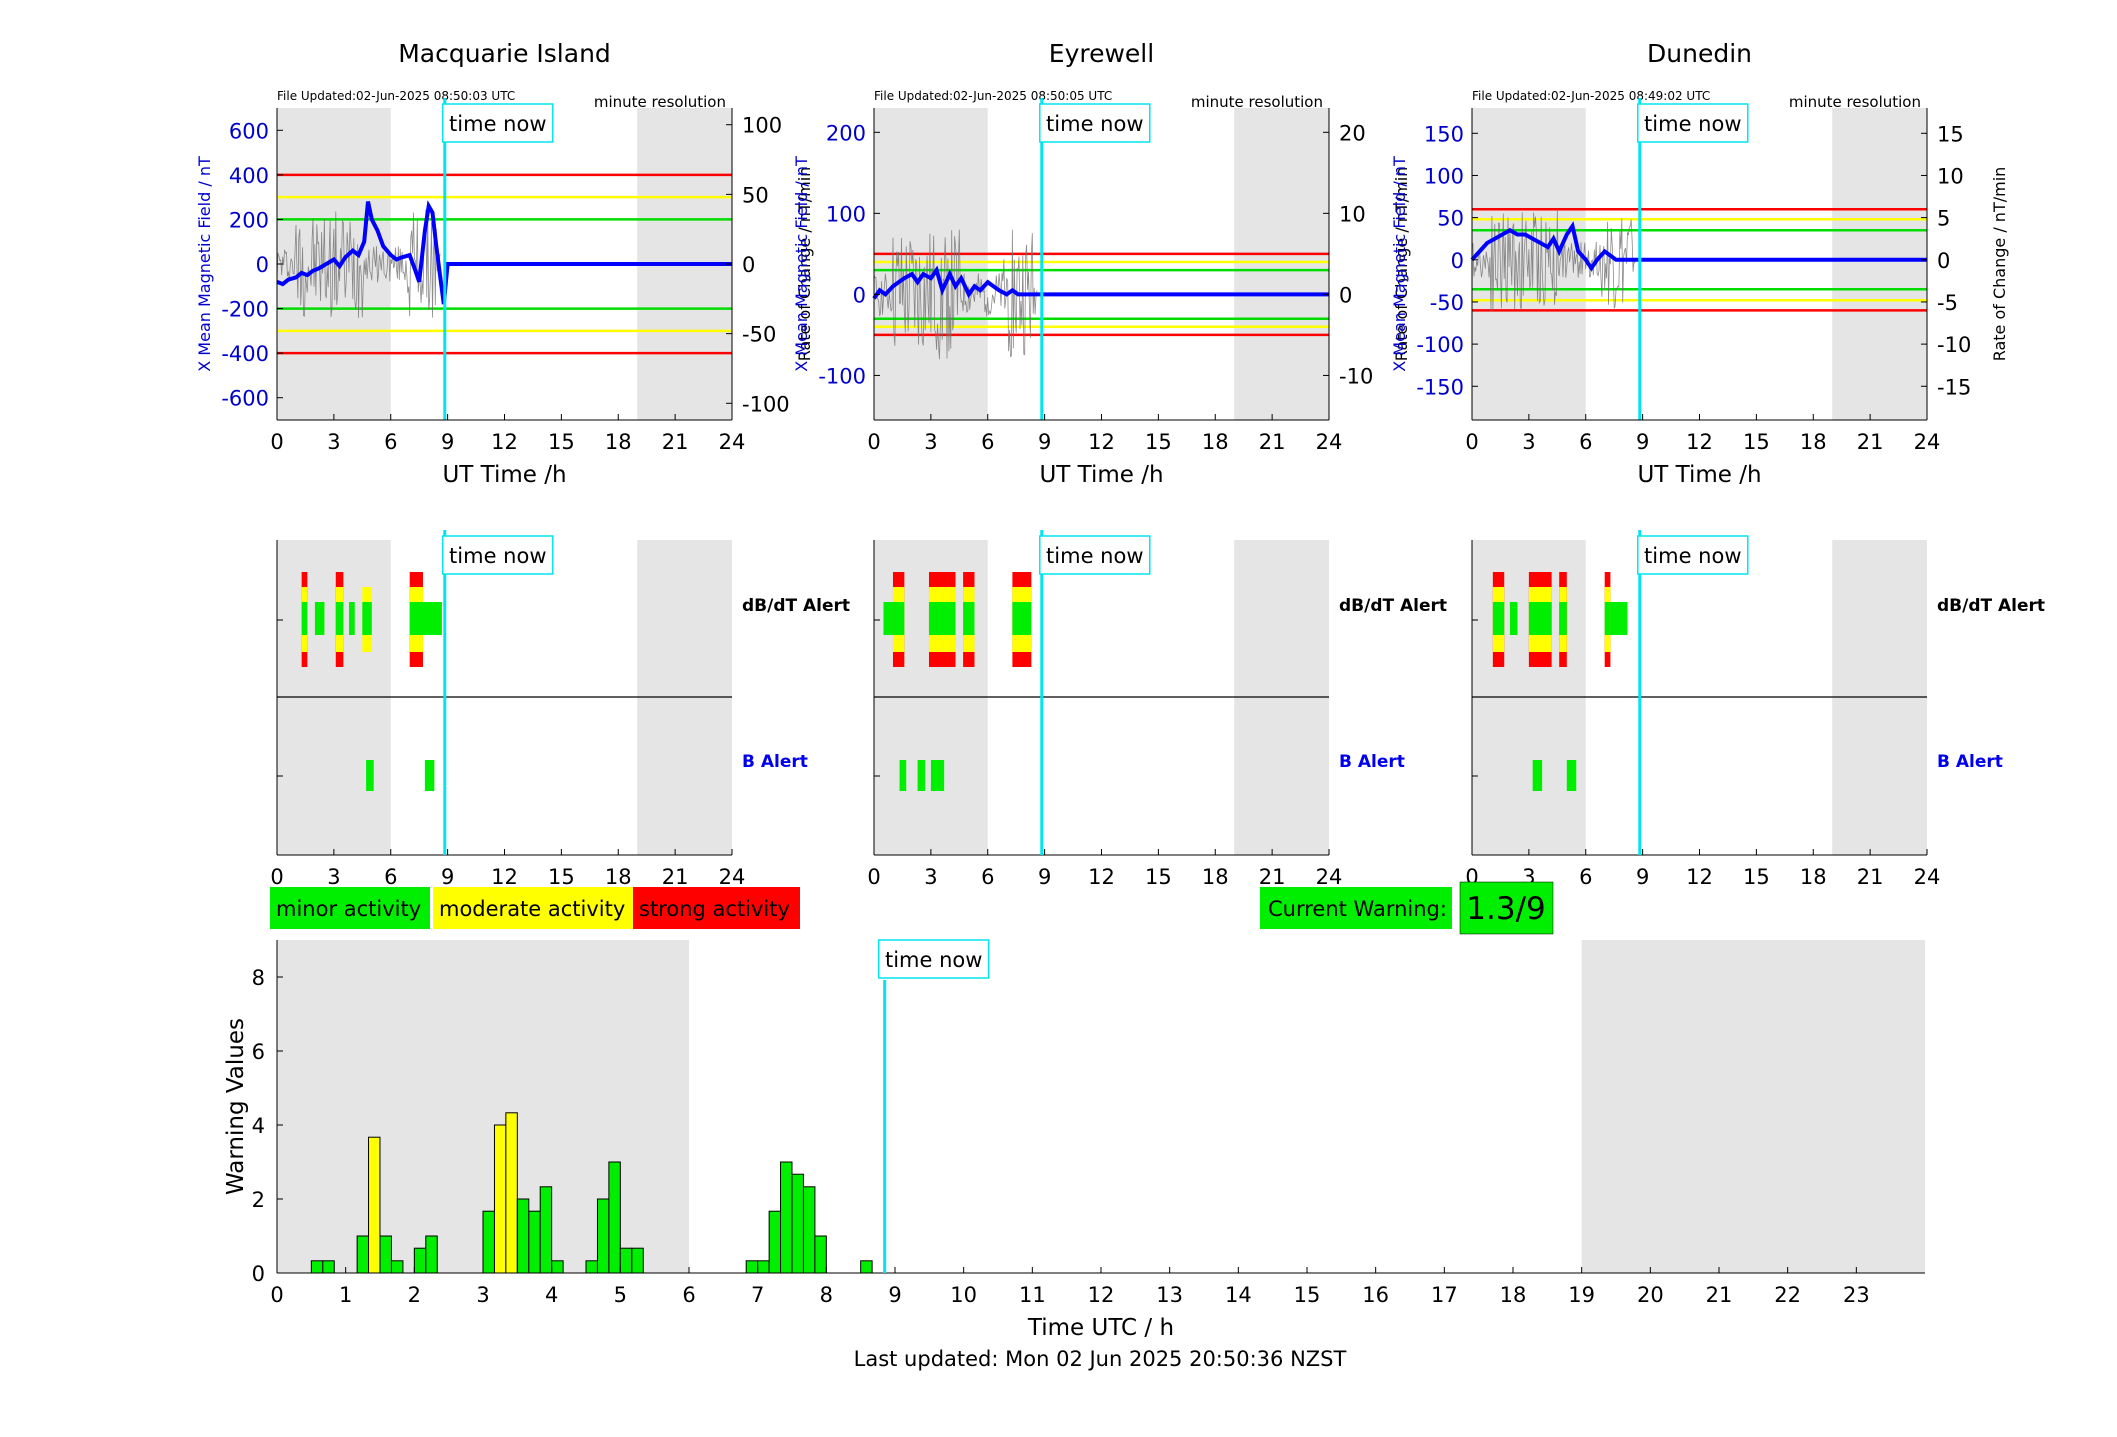 The image size is (2117, 1437). Describe the element at coordinates (1950, 134) in the screenshot. I see `right-tick-label: 15` at that location.